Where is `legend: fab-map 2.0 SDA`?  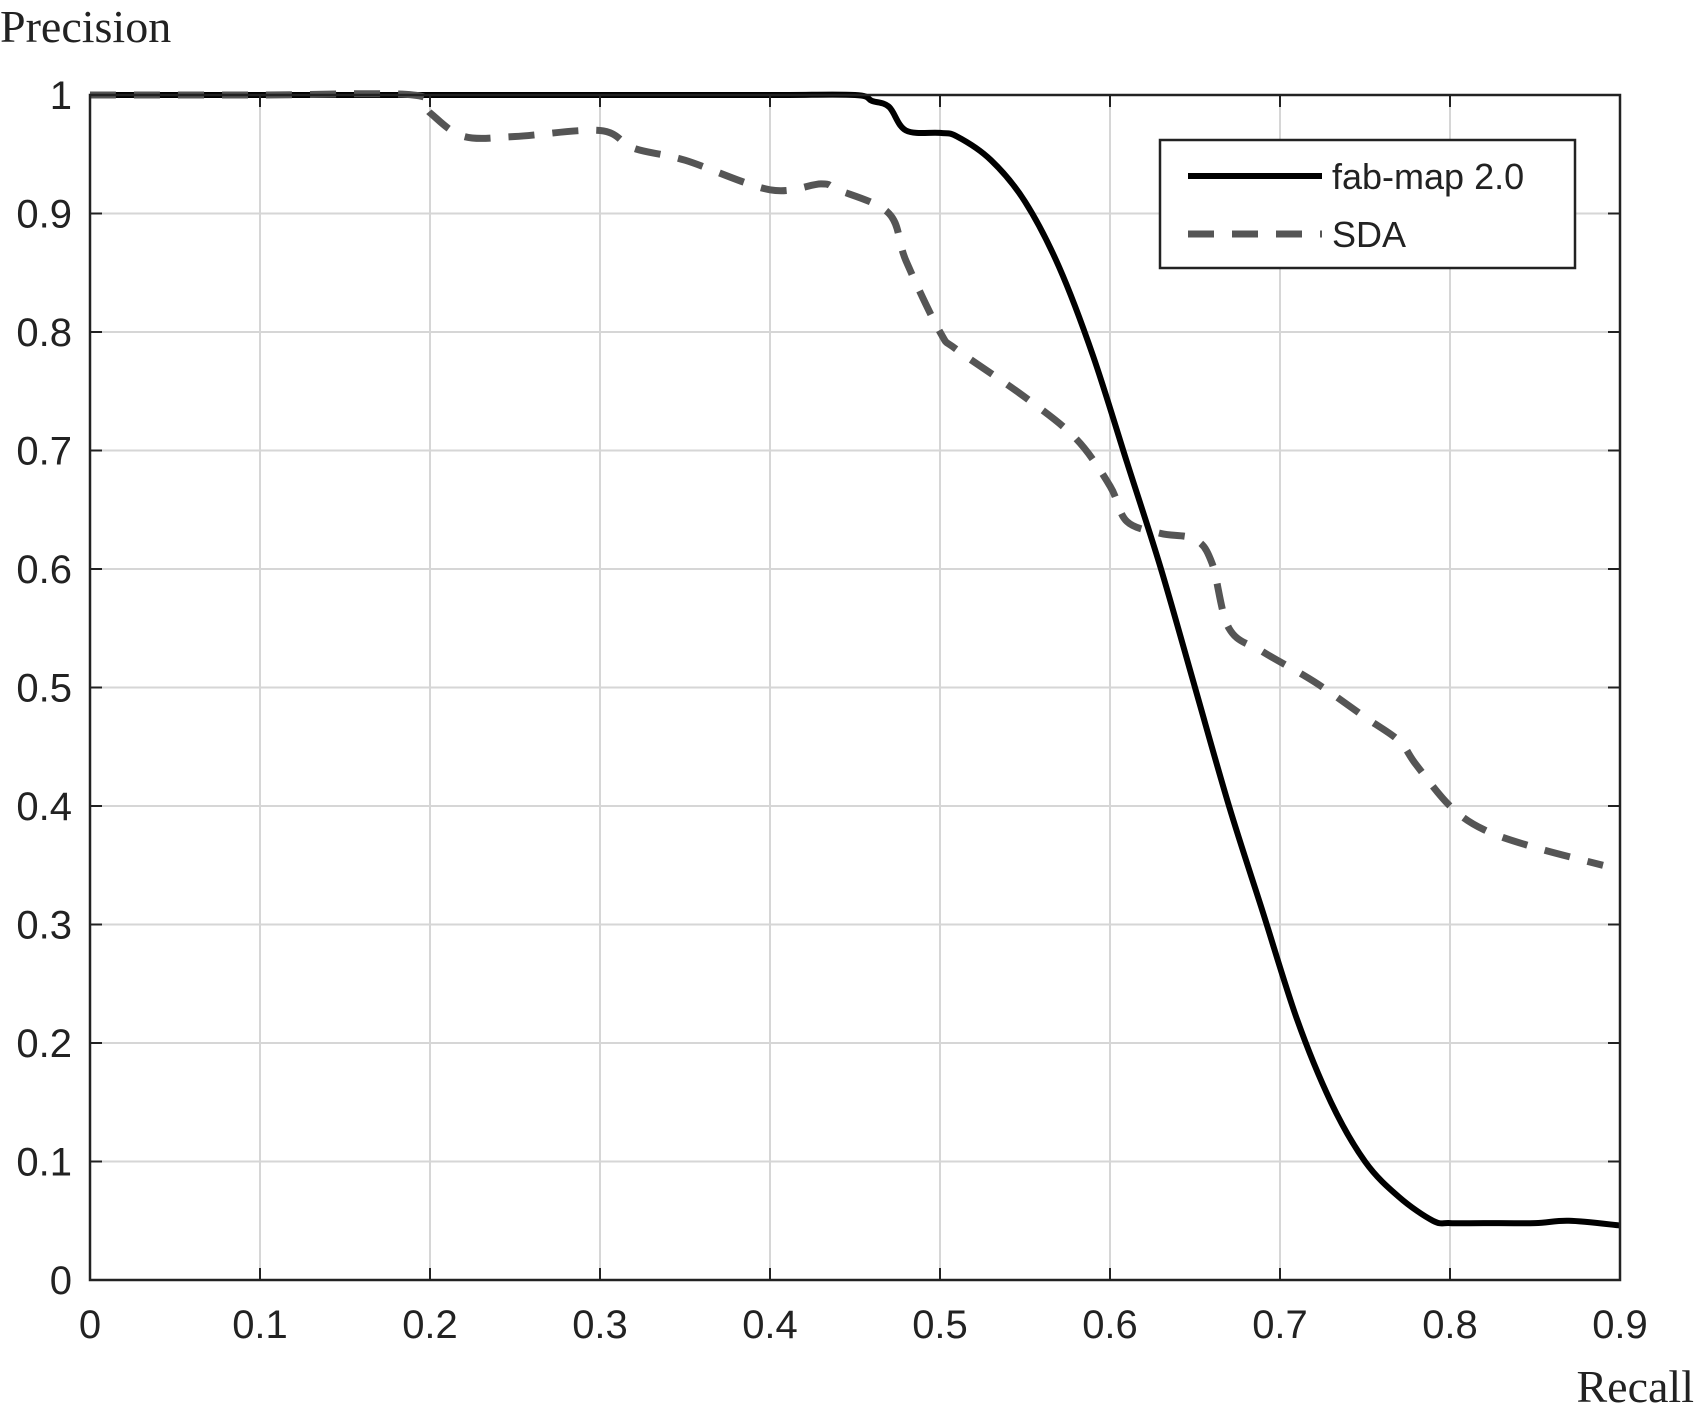
legend: fab-map 2.0 SDA is located at coordinates (1367, 204).